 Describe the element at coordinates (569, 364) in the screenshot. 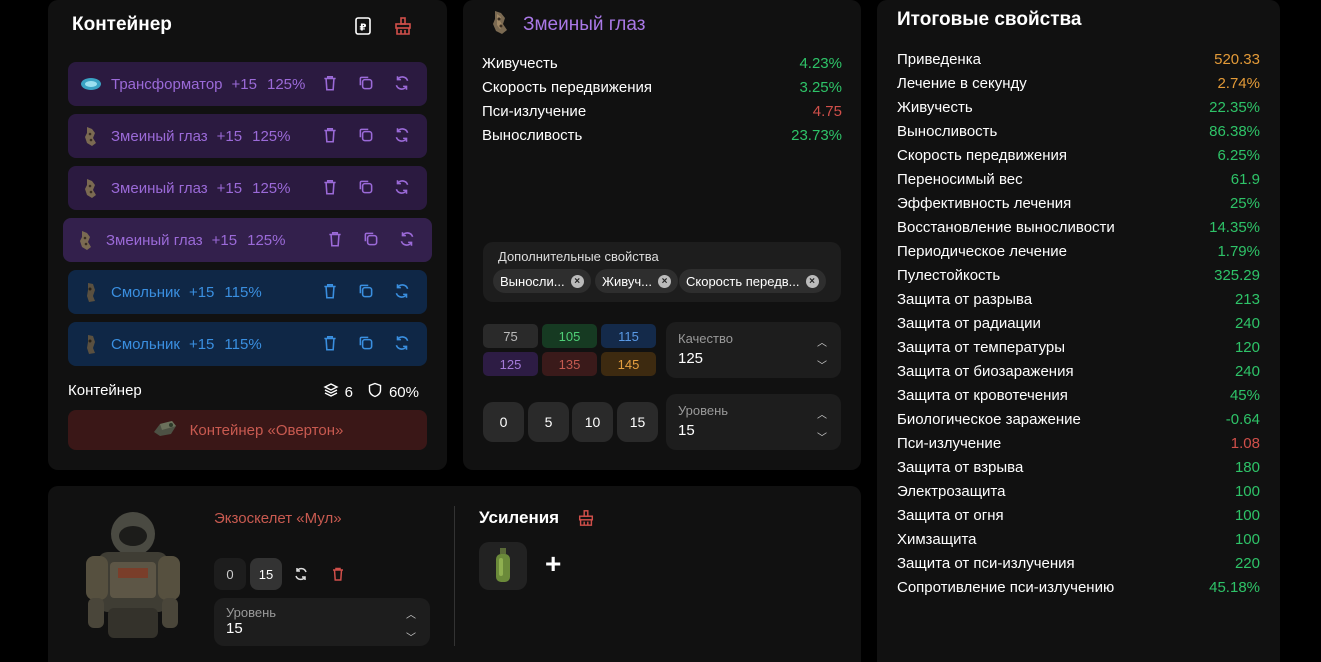

I see `quality-option: 135` at that location.